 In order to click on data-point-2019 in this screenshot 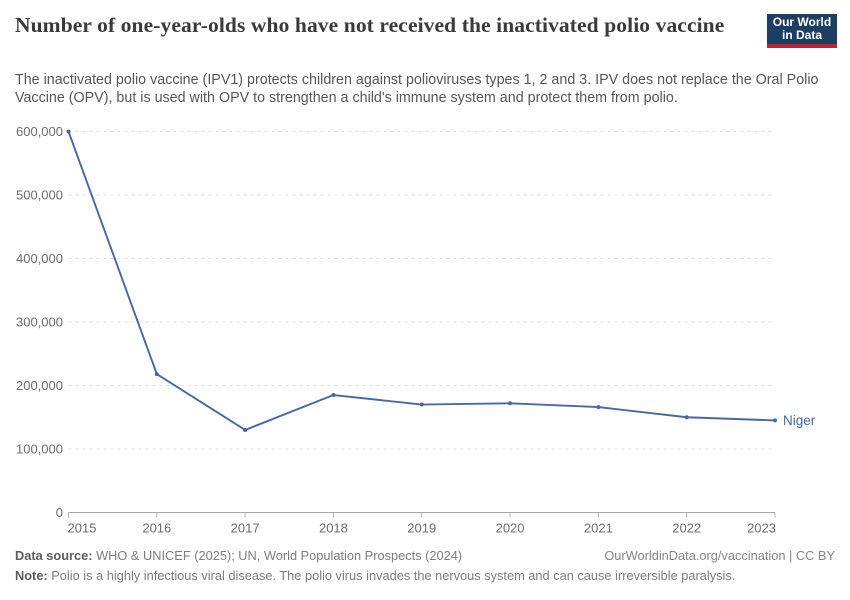, I will do `click(421, 404)`.